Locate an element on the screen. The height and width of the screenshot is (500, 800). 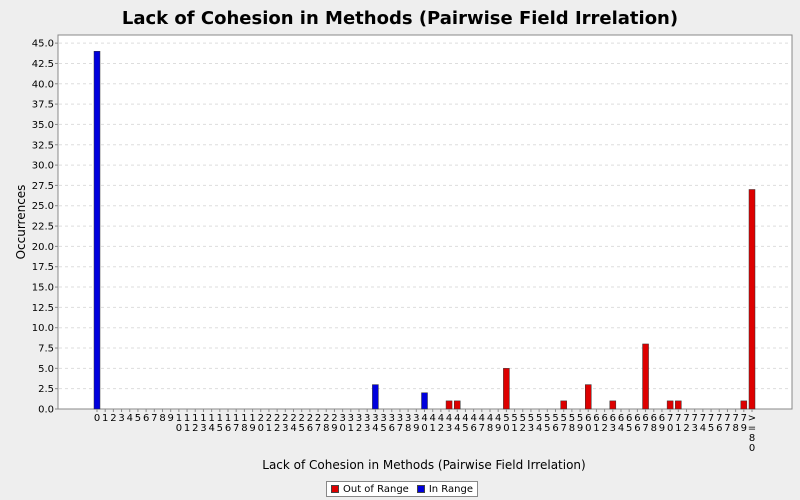
y-tick-label: 12.5 is located at coordinates (43, 308).